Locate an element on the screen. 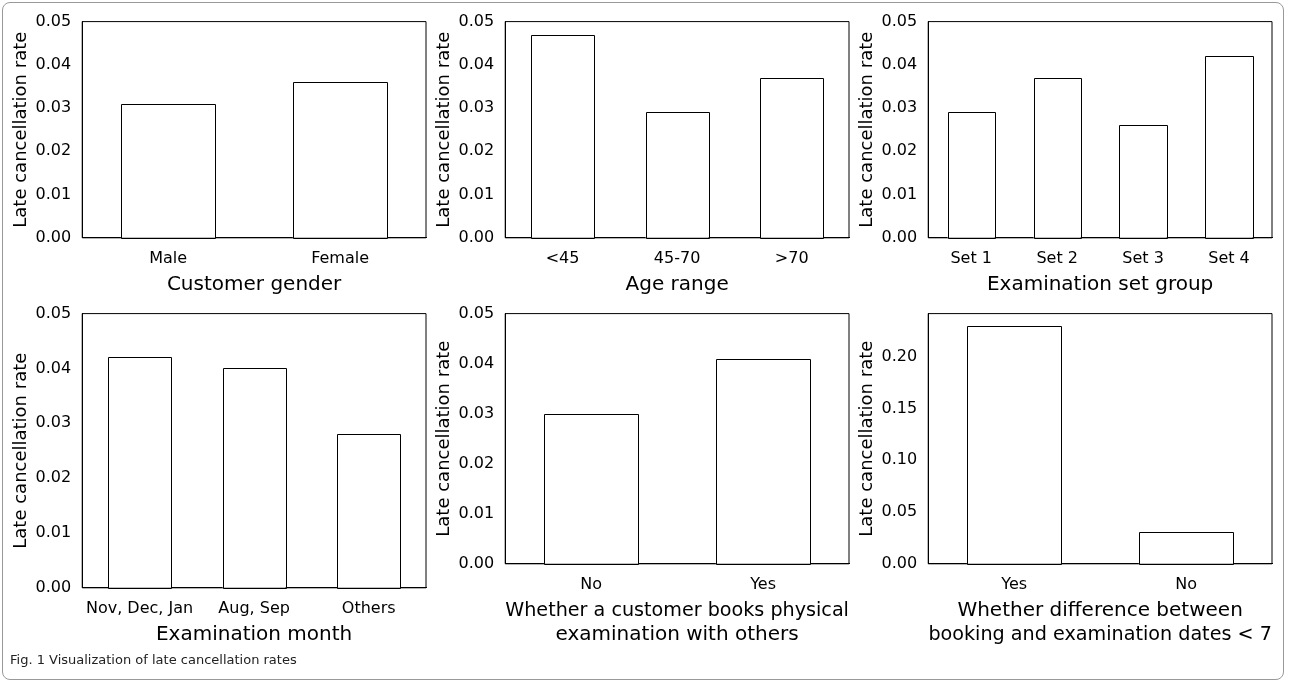  y-tick-label: 0.10 is located at coordinates (899, 459).